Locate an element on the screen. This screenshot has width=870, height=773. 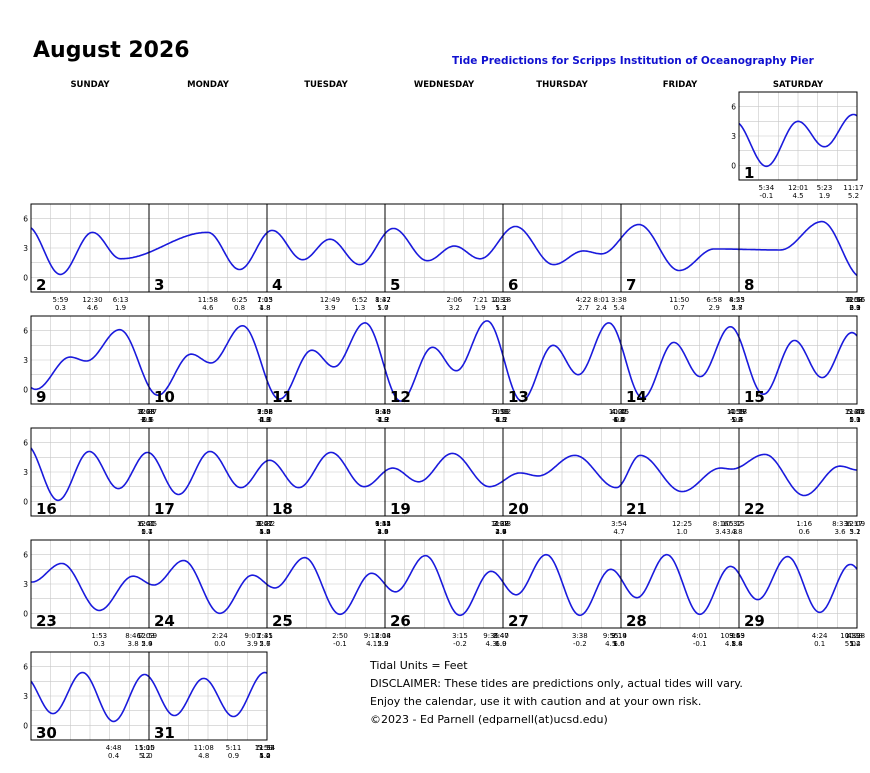
extreme-time: 3:13 is located at coordinates (383, 412).